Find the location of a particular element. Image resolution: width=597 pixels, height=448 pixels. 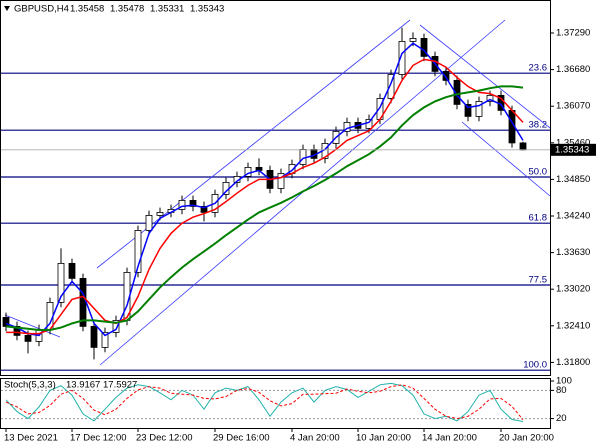

last-price-box is located at coordinates (573, 149).